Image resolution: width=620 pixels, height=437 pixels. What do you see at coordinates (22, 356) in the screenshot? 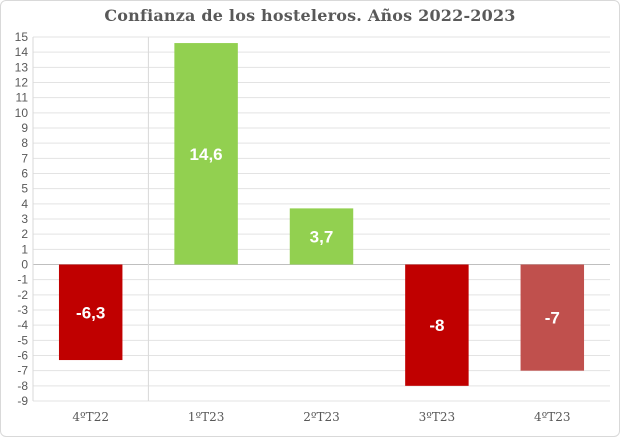
I see `y-tick-label: -6` at bounding box center [22, 356].